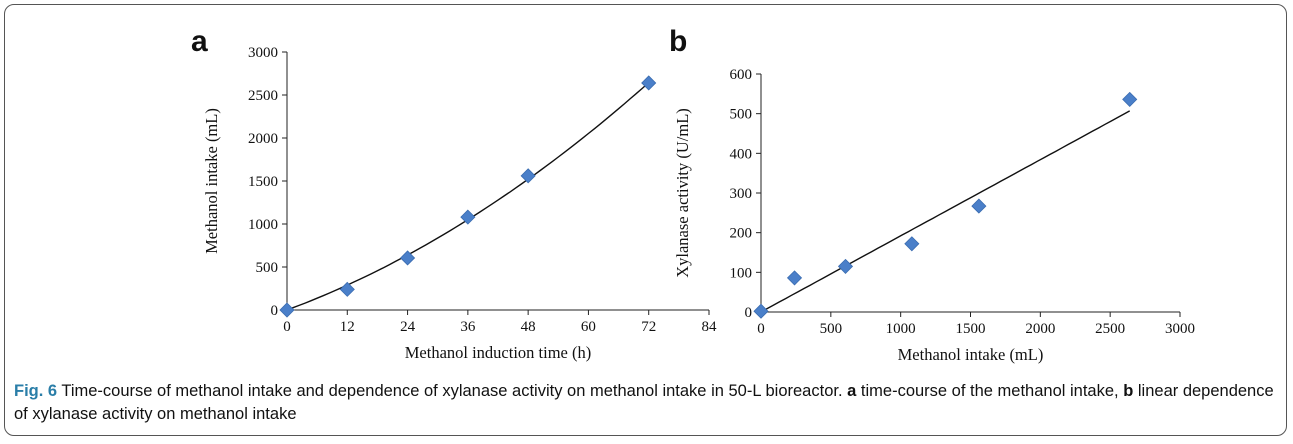  What do you see at coordinates (648, 327) in the screenshot?
I see `x-tick-label: 72` at bounding box center [648, 327].